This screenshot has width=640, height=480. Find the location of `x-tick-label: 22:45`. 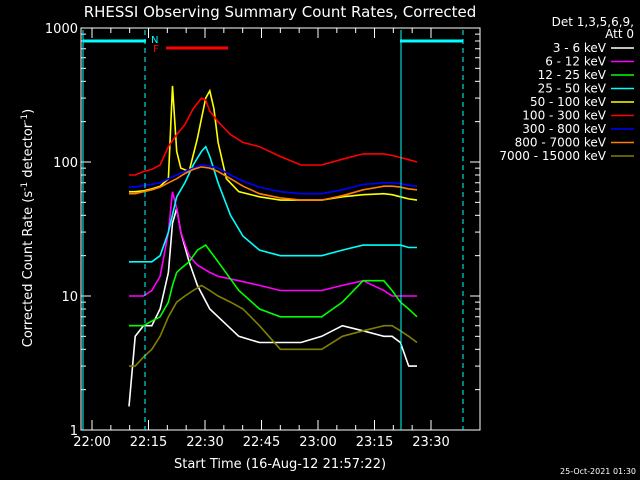

x-tick-label: 22:45 is located at coordinates (261, 442).